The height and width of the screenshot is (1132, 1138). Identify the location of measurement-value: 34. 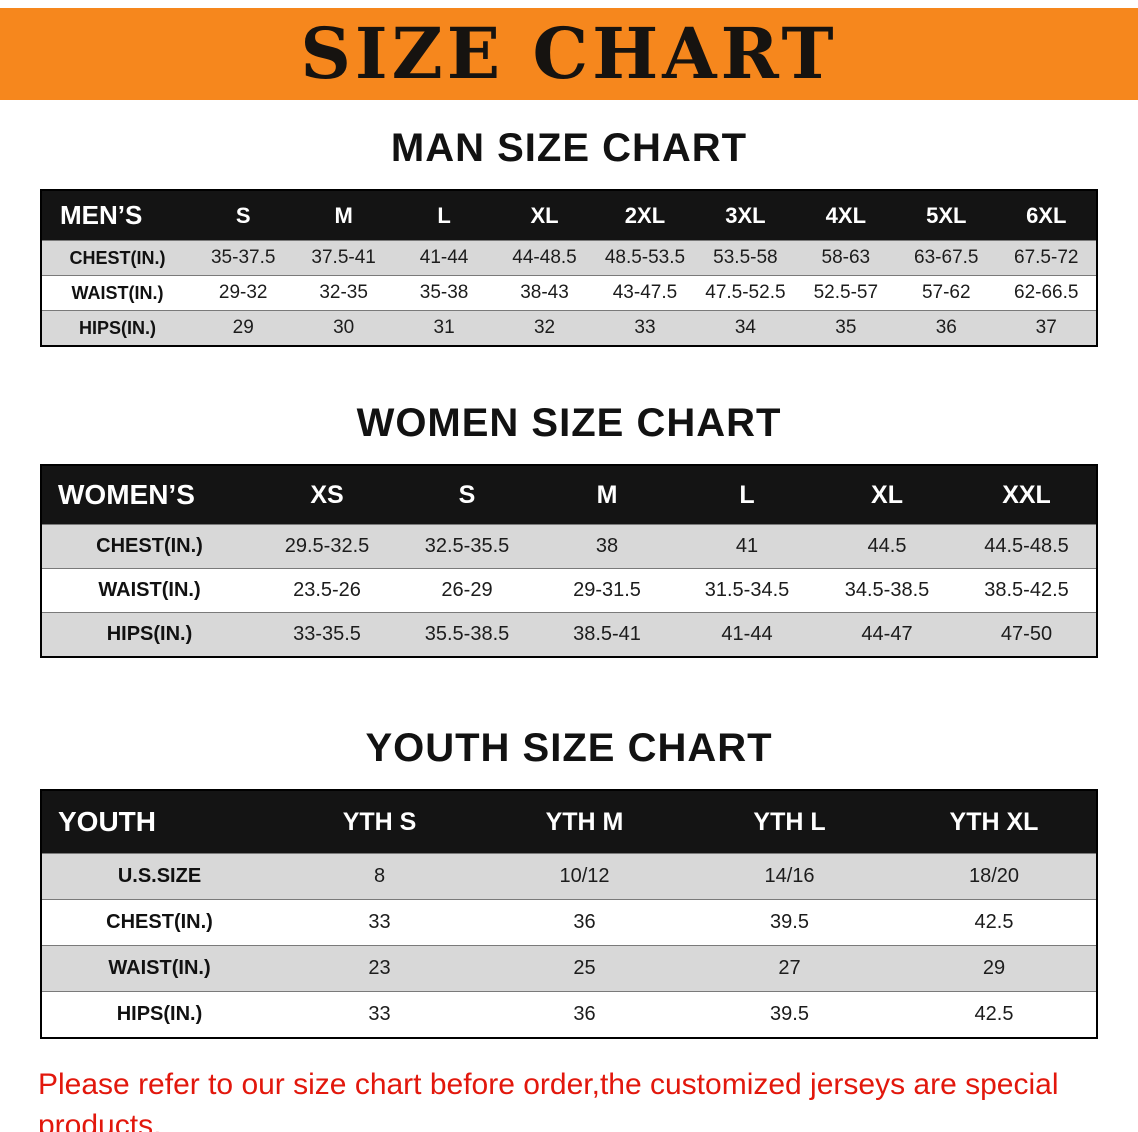
(745, 327).